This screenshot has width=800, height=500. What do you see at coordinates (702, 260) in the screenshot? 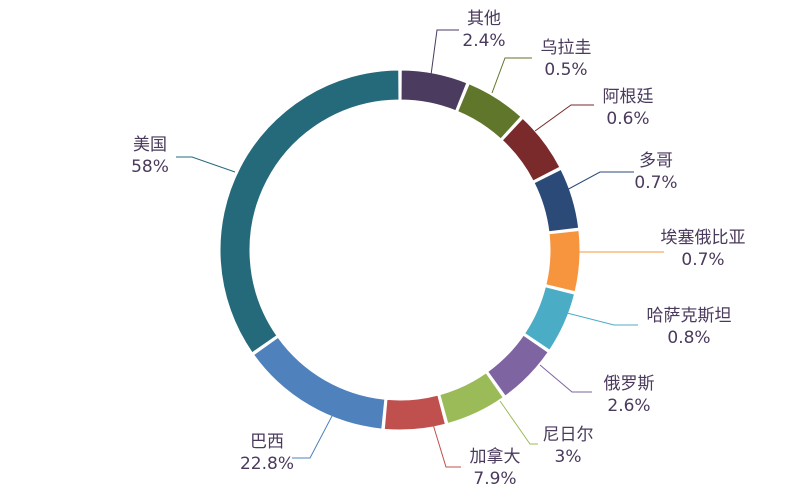
I see `slice-label-value-4: 0.7%` at bounding box center [702, 260].